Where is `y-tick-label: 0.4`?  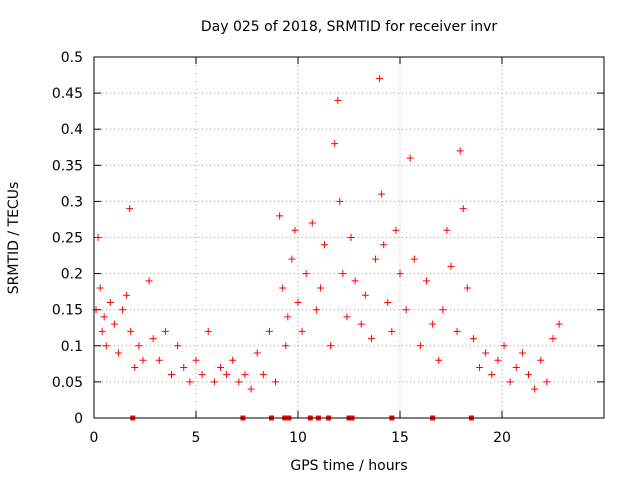 y-tick-label: 0.4 is located at coordinates (72, 130).